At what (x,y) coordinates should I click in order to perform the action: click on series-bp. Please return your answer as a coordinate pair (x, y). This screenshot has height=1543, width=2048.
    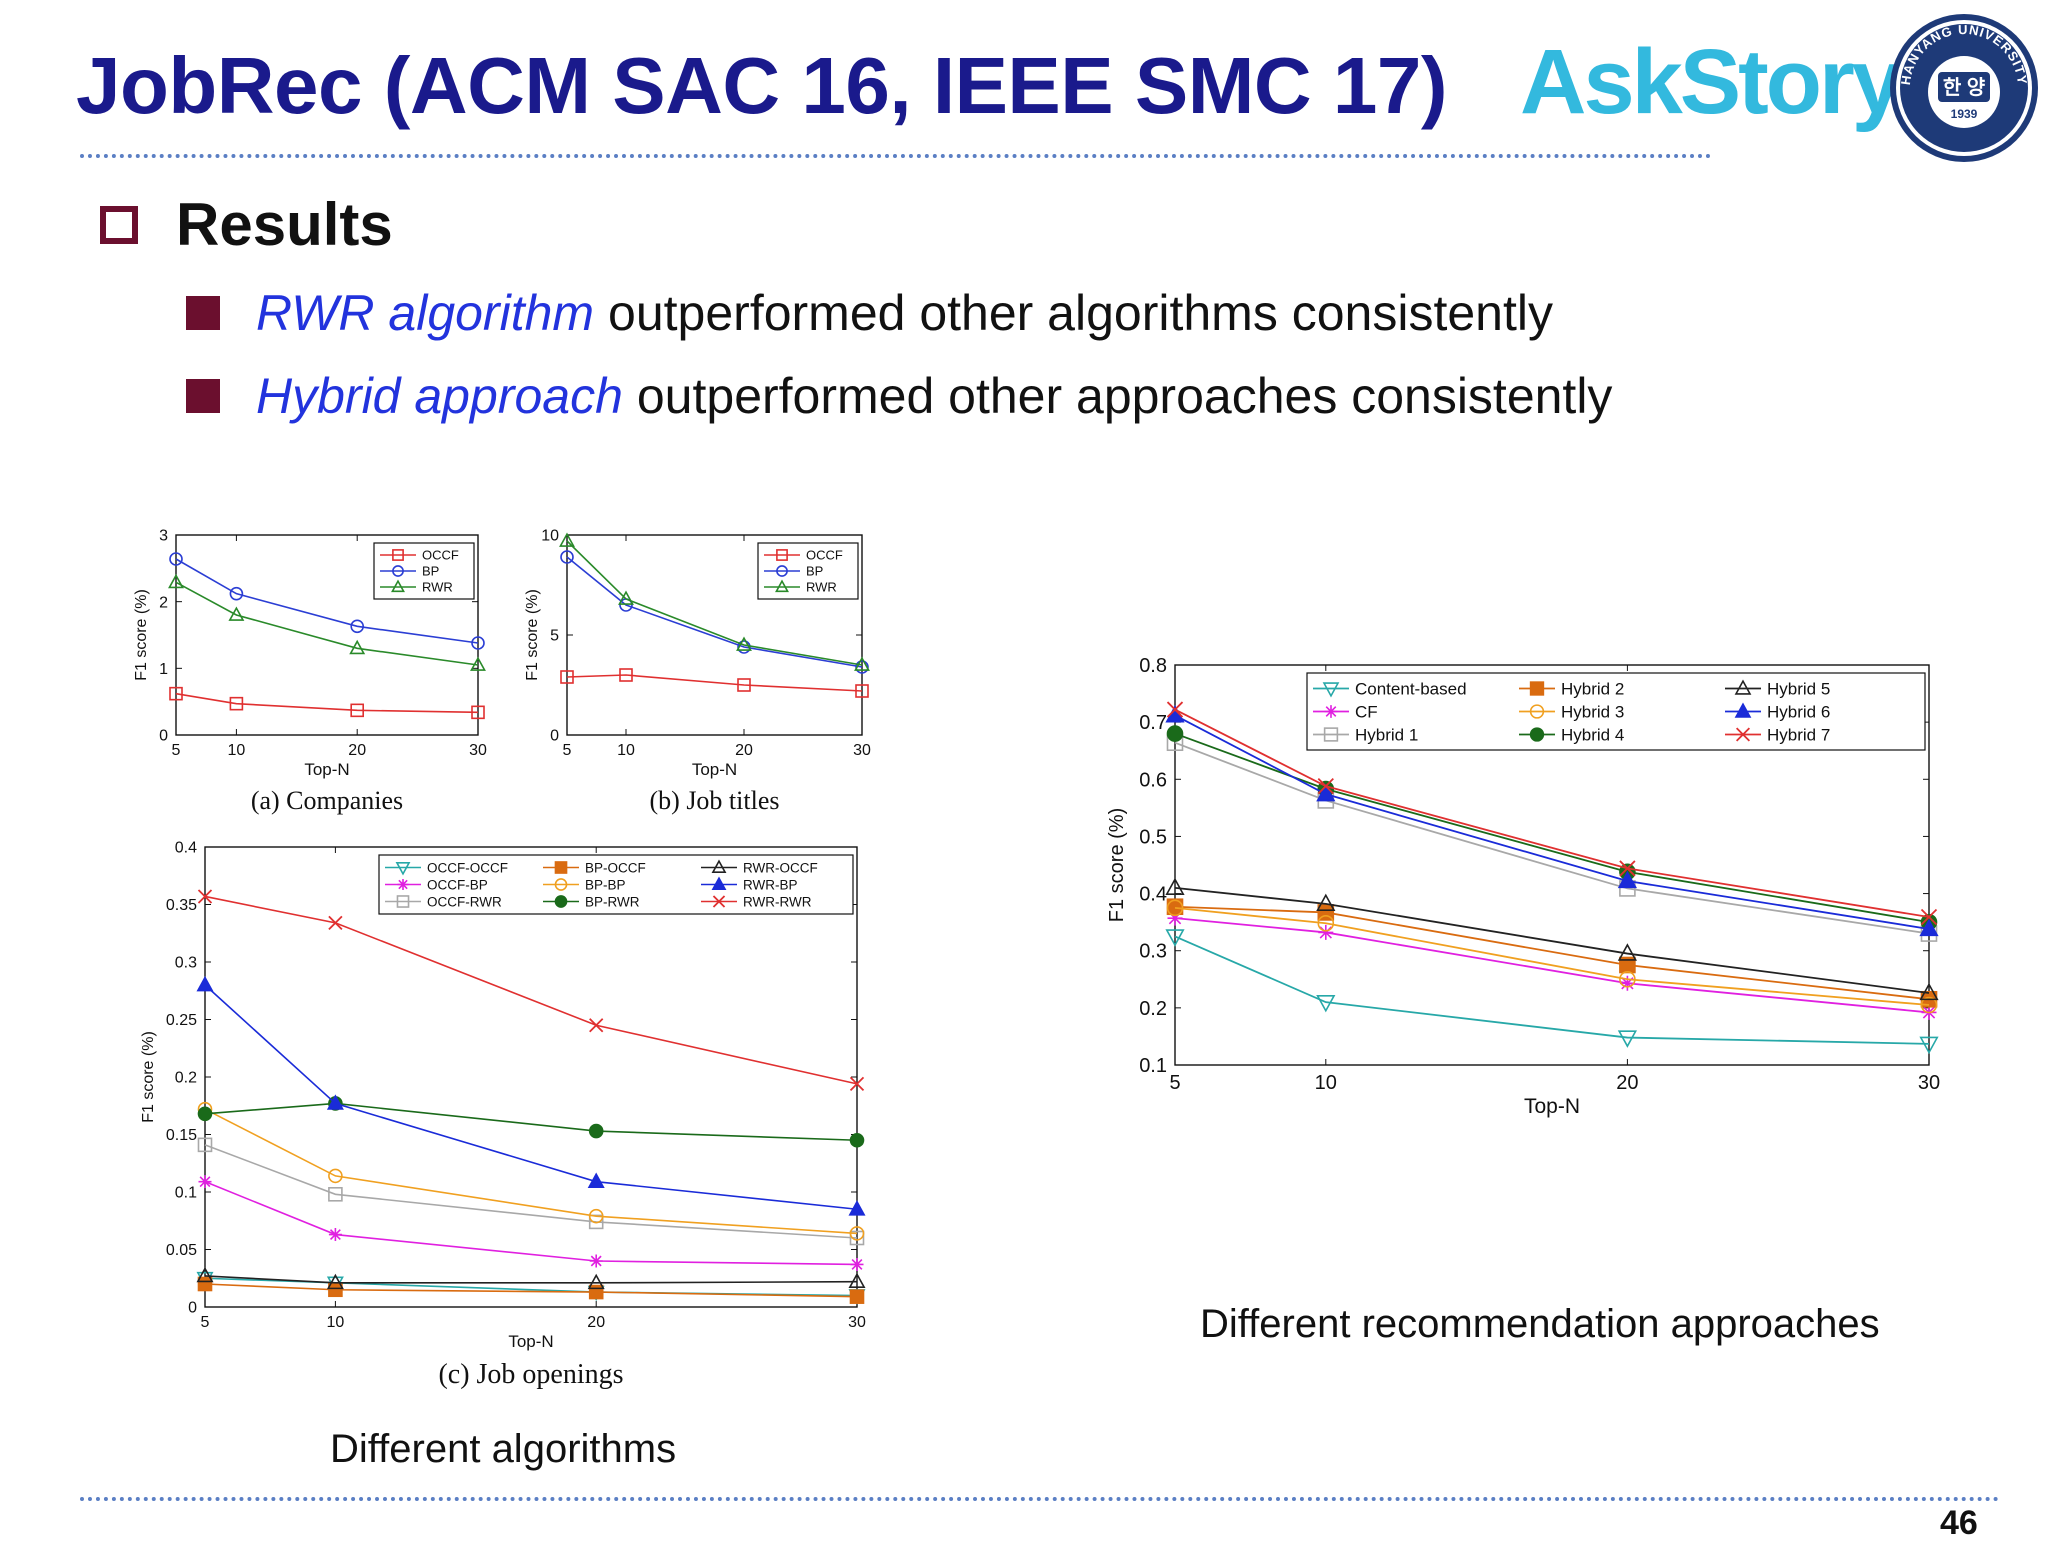
    Looking at the image, I should click on (327, 601).